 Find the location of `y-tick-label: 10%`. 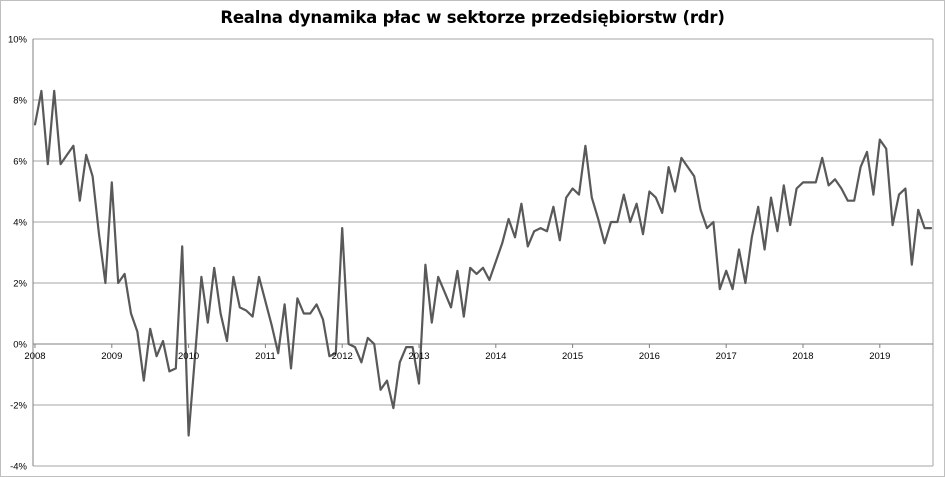

y-tick-label: 10% is located at coordinates (18, 40).